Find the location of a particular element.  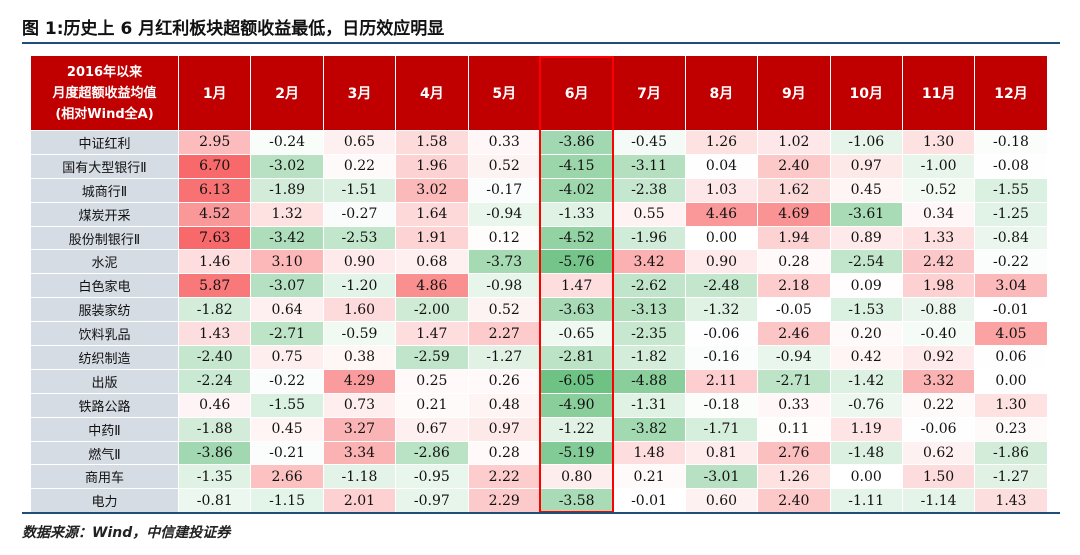

value-cell: -0.45 is located at coordinates (649, 142).